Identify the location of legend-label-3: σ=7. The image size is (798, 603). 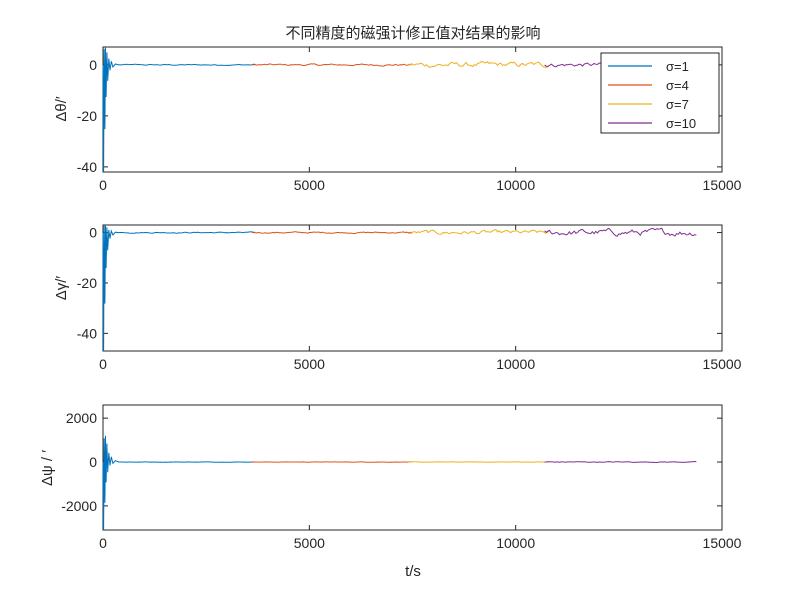
(677, 104).